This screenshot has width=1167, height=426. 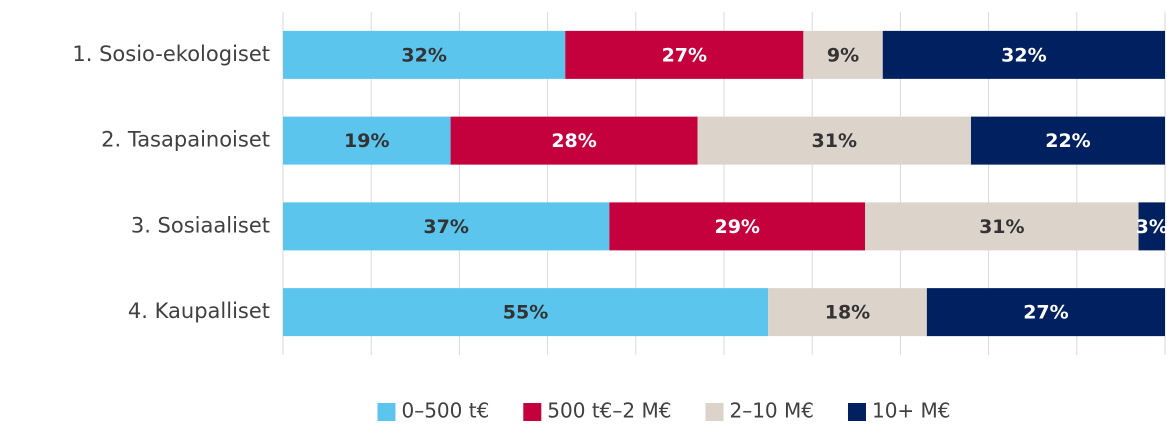 I want to click on value-label: 3%, so click(x=1151, y=227).